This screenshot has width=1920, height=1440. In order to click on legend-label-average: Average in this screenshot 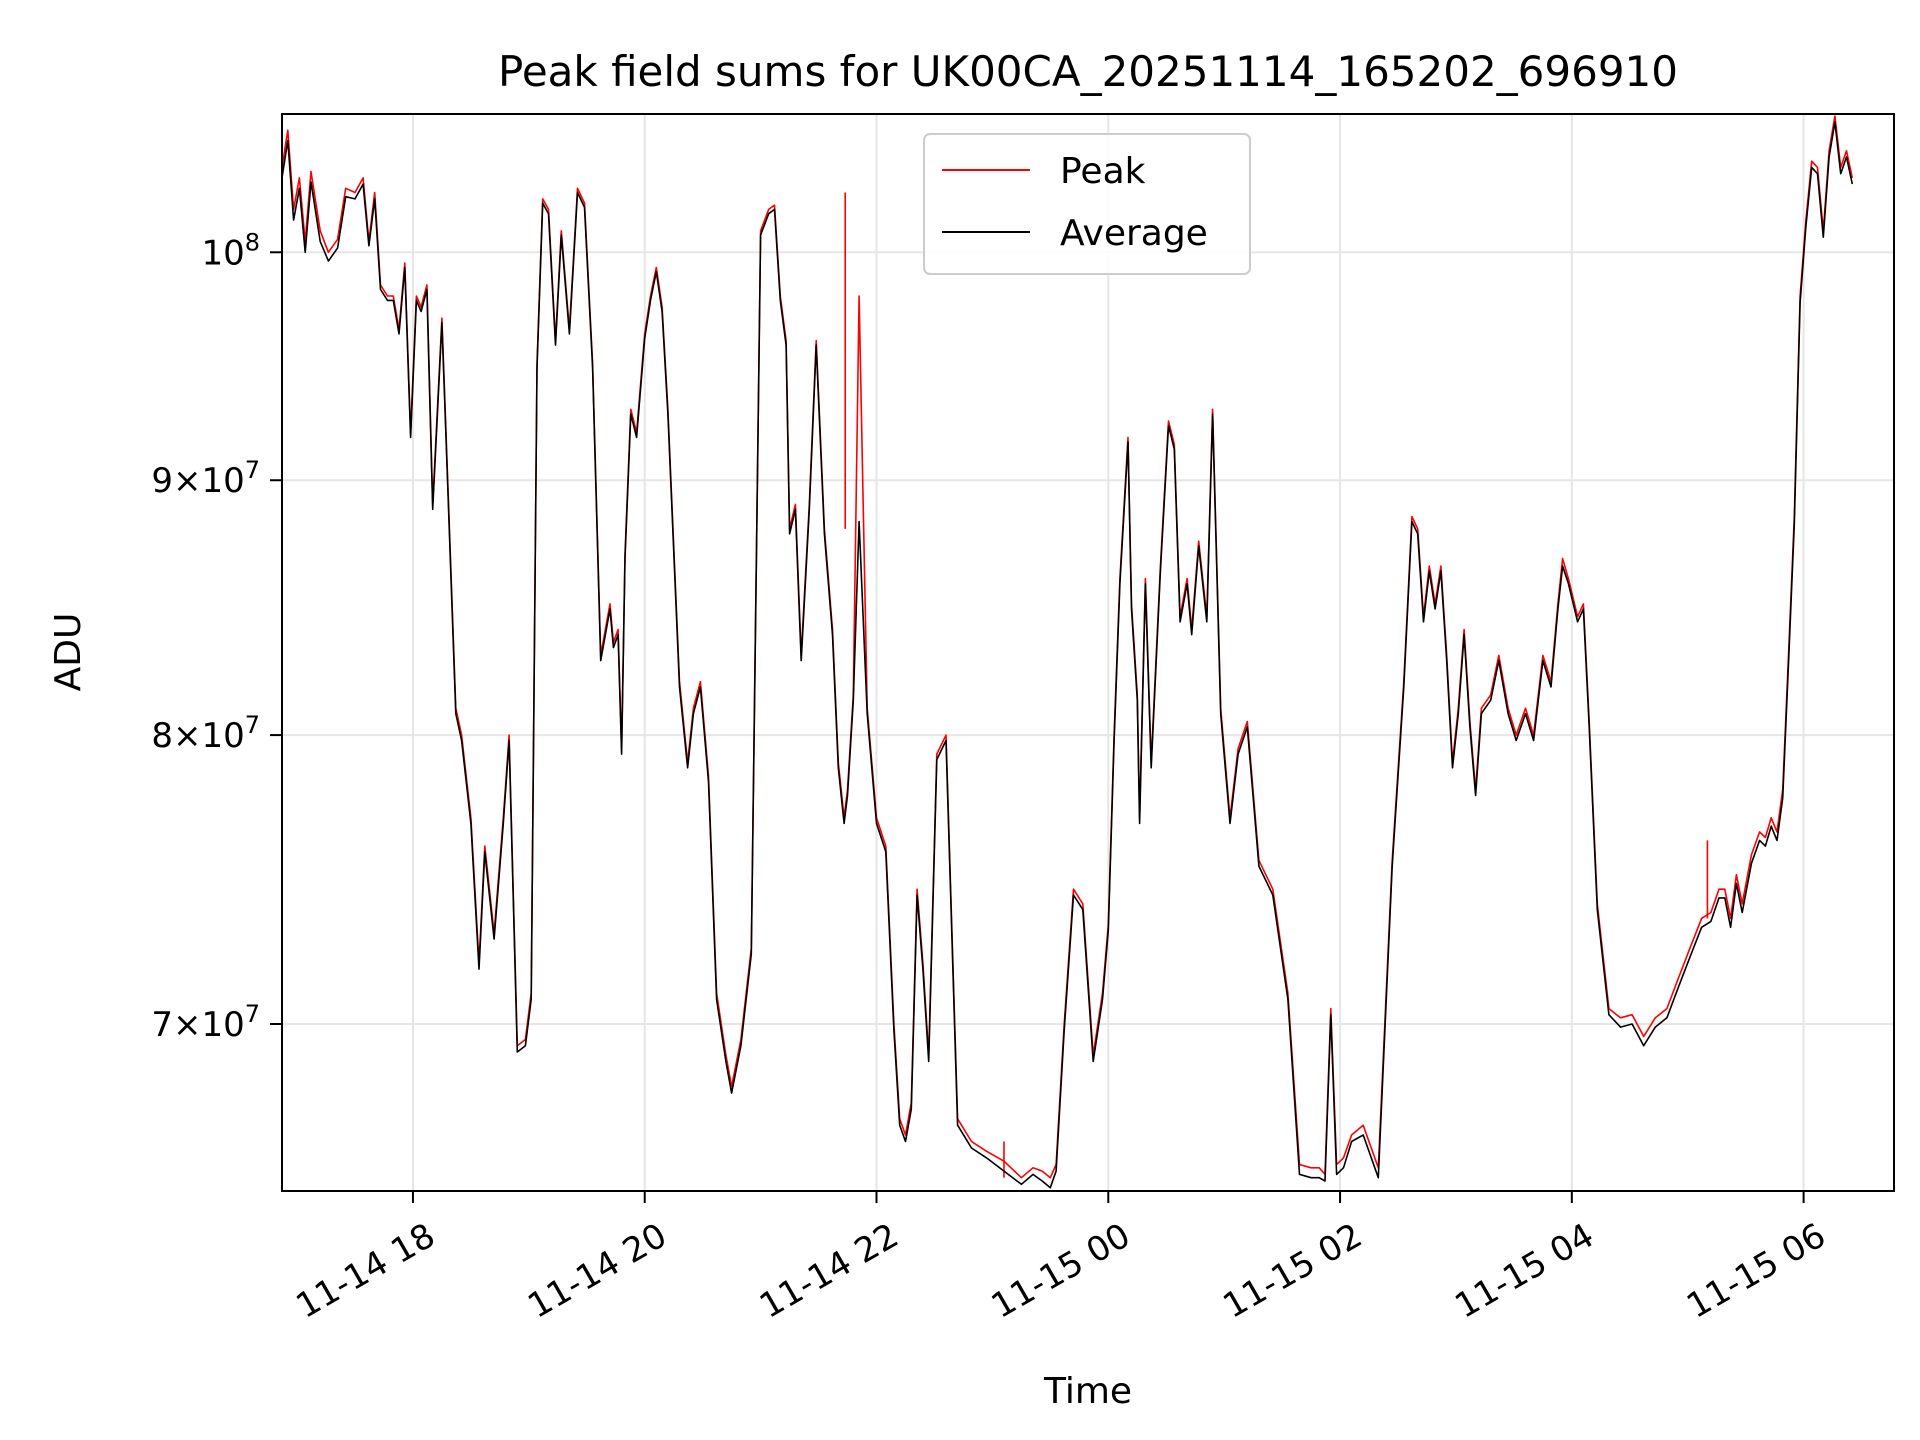, I will do `click(1134, 233)`.